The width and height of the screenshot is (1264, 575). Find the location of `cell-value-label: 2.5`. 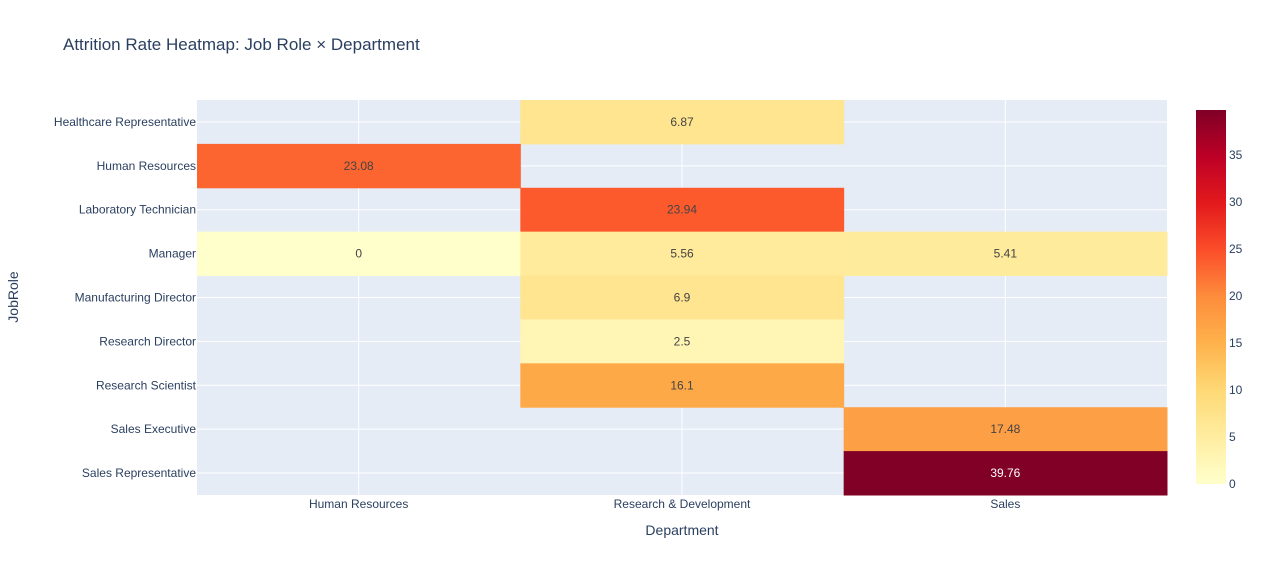

cell-value-label: 2.5 is located at coordinates (682, 341).